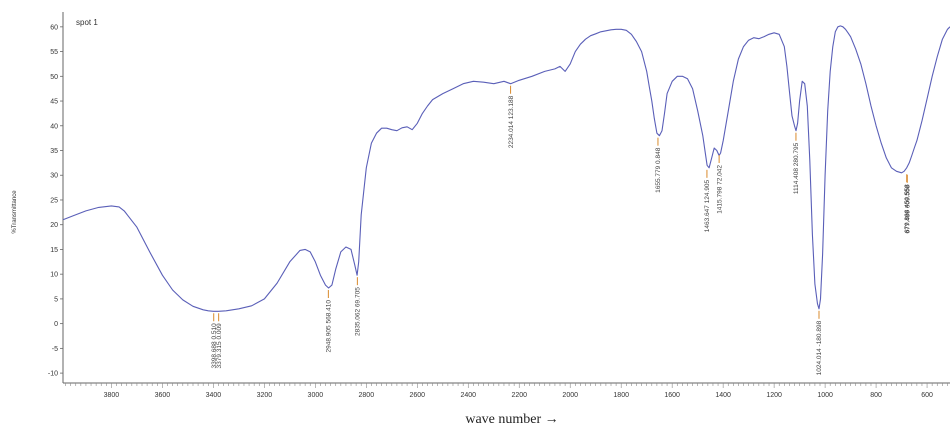  I want to click on x-tick-label: 2200, so click(519, 395).